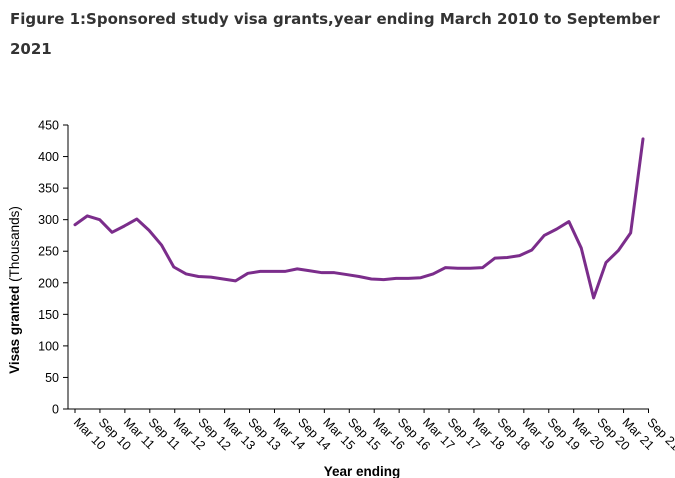  Describe the element at coordinates (48, 220) in the screenshot. I see `y-tick-label: 300` at that location.